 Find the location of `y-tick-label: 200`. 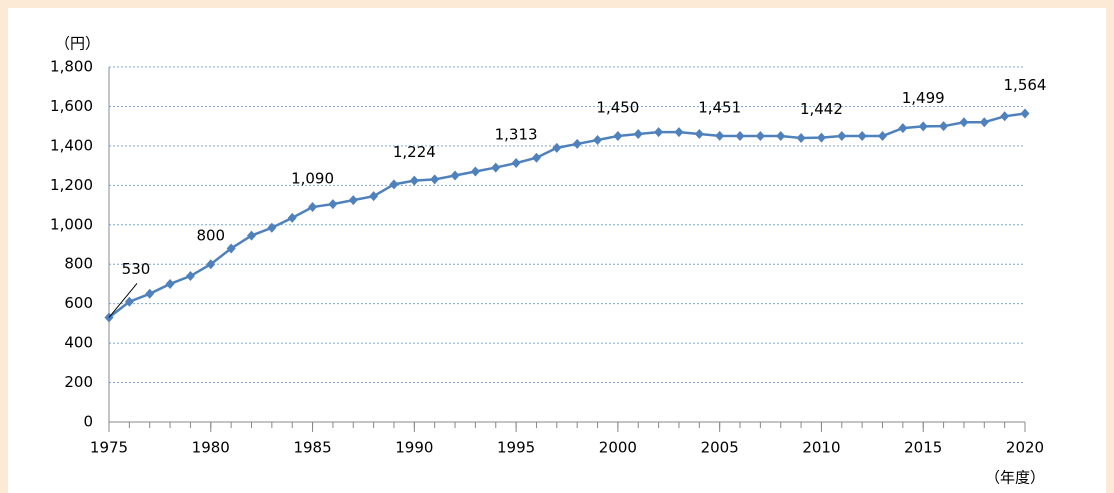

y-tick-label: 200 is located at coordinates (78, 382).